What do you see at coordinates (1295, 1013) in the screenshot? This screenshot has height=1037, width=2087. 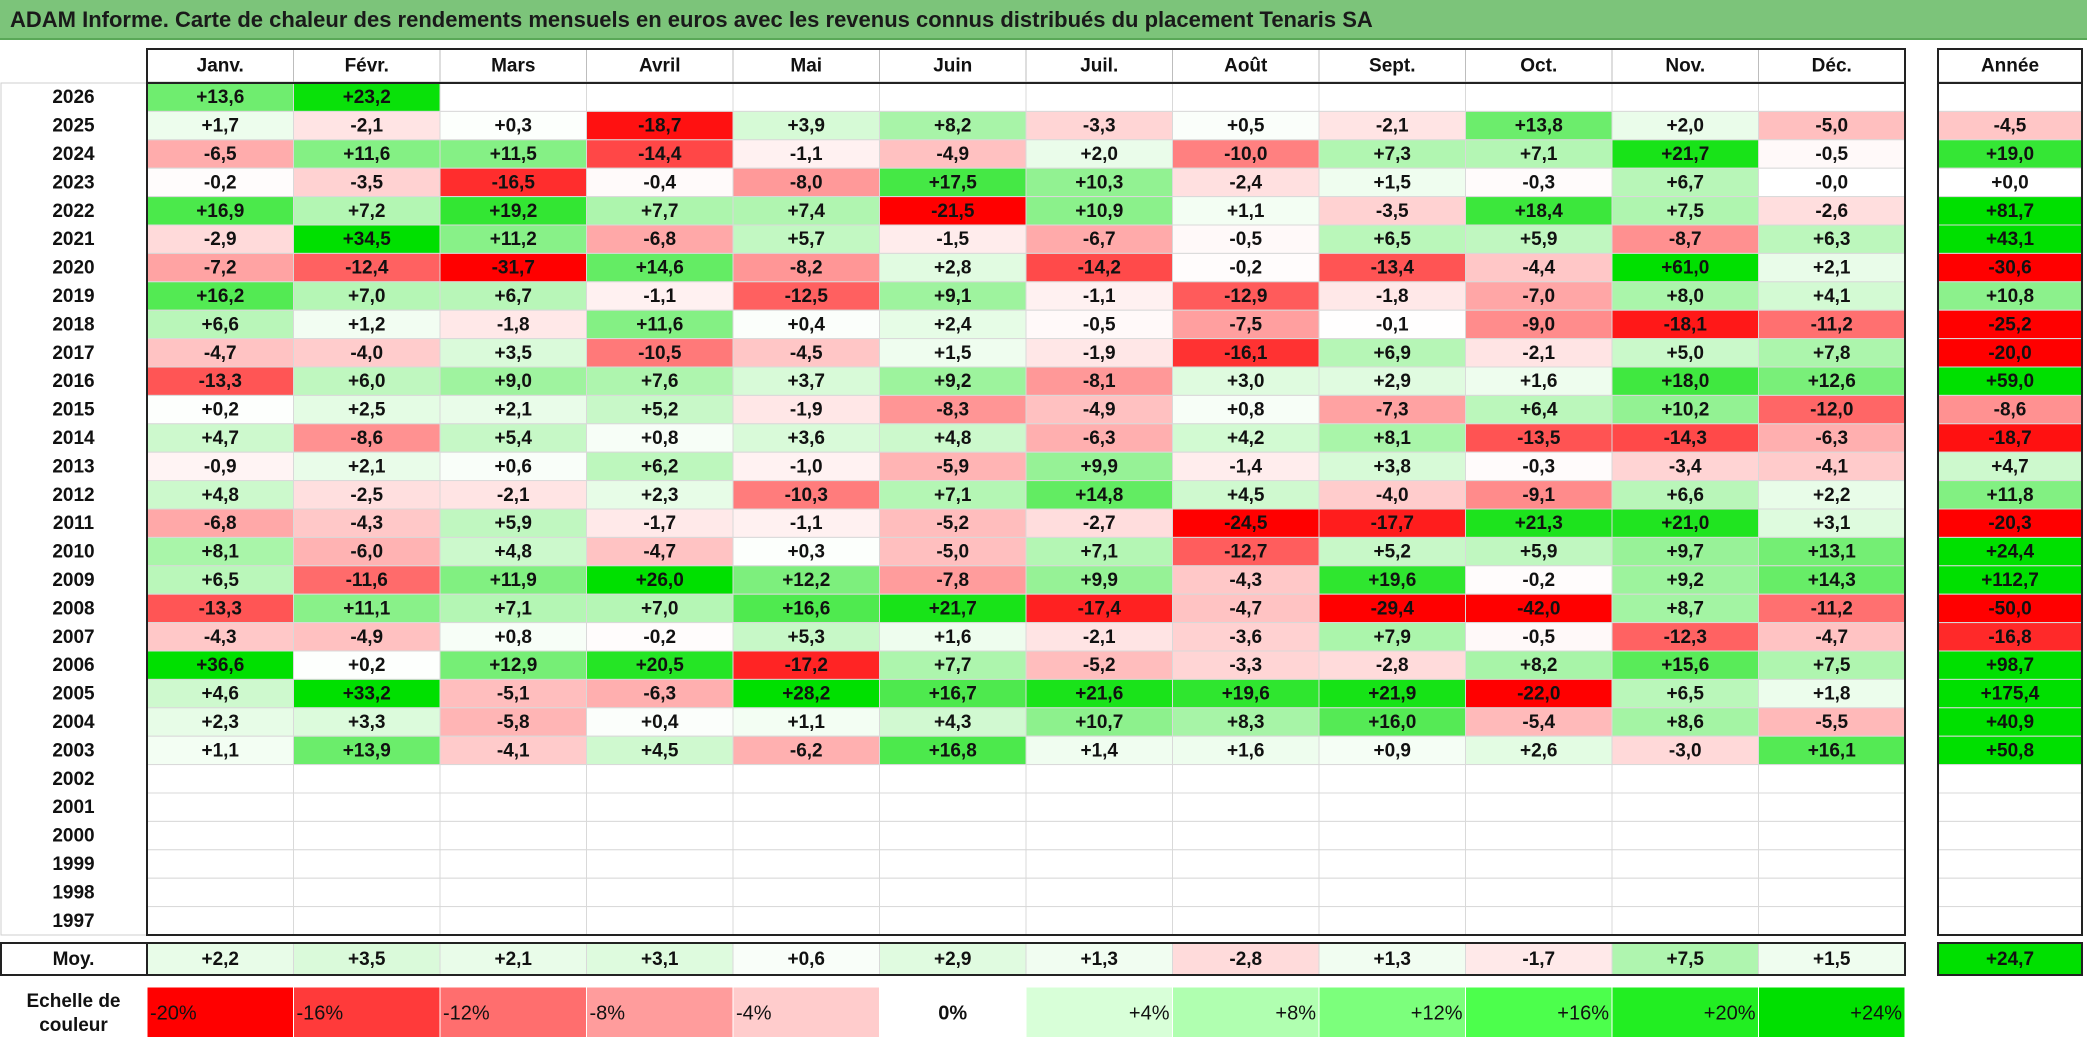 I see `scale-label-value: +8%` at bounding box center [1295, 1013].